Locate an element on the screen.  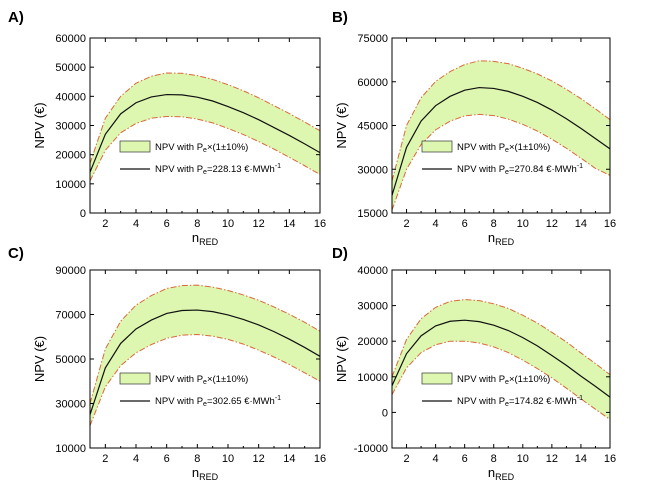
legend-line-label: NPV with Pe=302.65 €·MWh-1 is located at coordinates (218, 401).